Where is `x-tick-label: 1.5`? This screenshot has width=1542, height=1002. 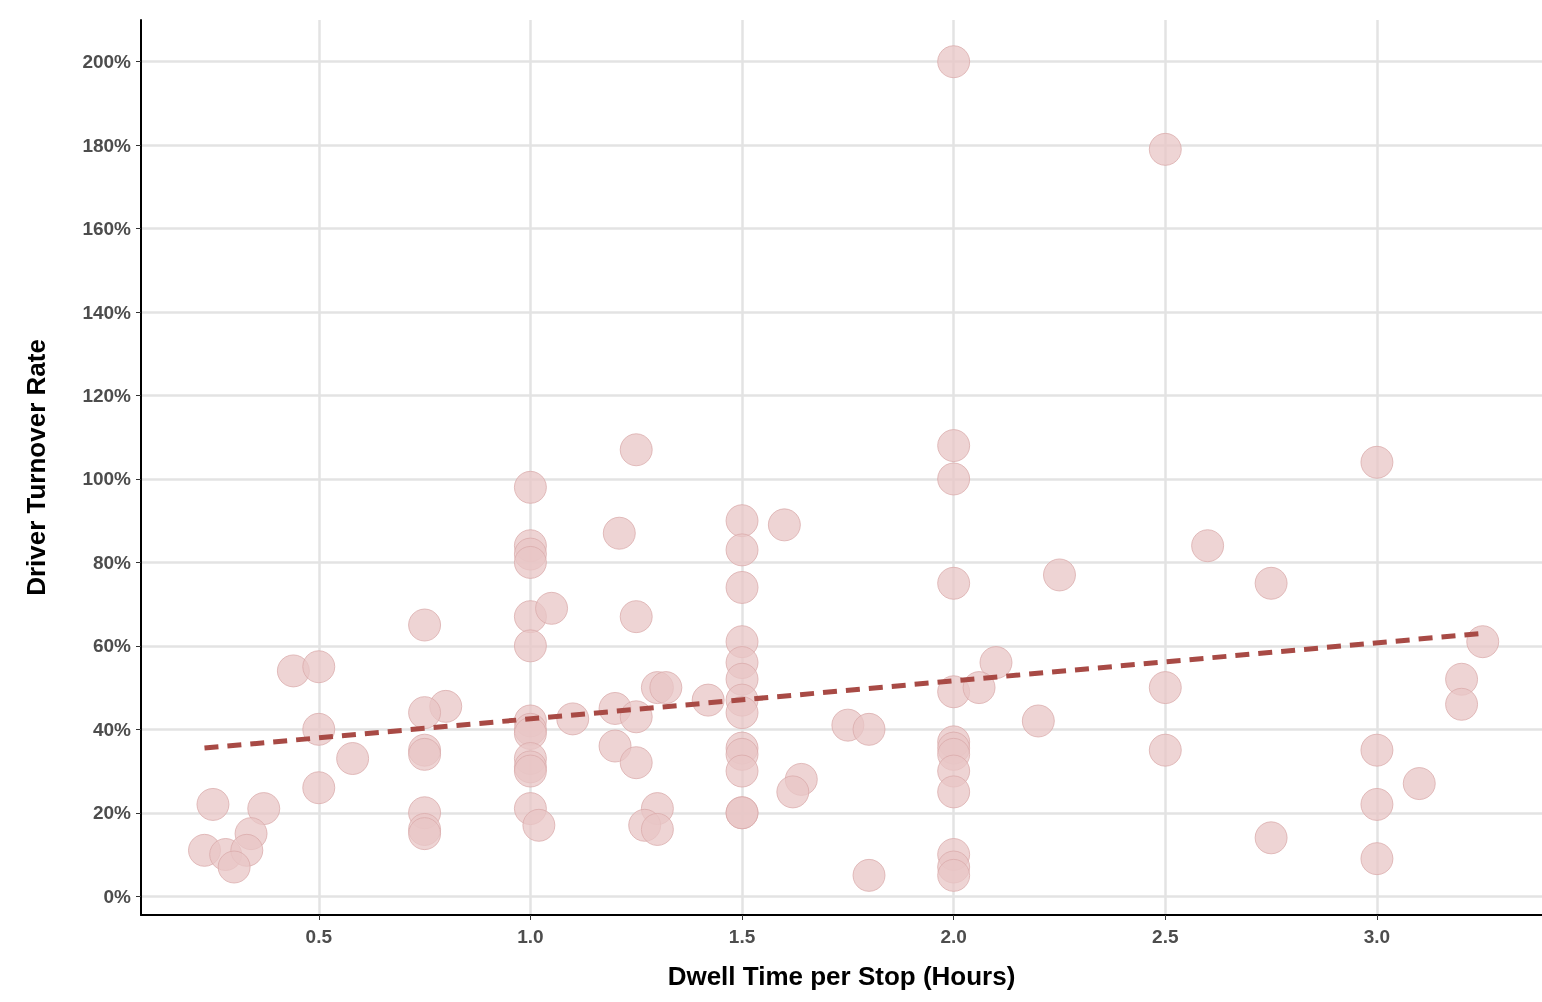
x-tick-label: 1.5 is located at coordinates (742, 936).